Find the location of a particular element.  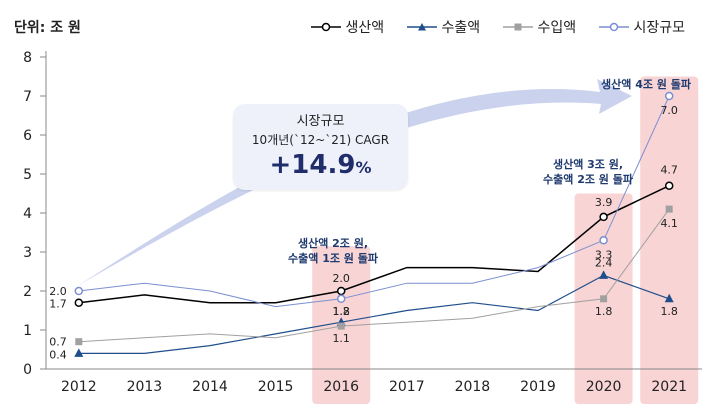

x-tick-label-2020: 2020 is located at coordinates (604, 387).